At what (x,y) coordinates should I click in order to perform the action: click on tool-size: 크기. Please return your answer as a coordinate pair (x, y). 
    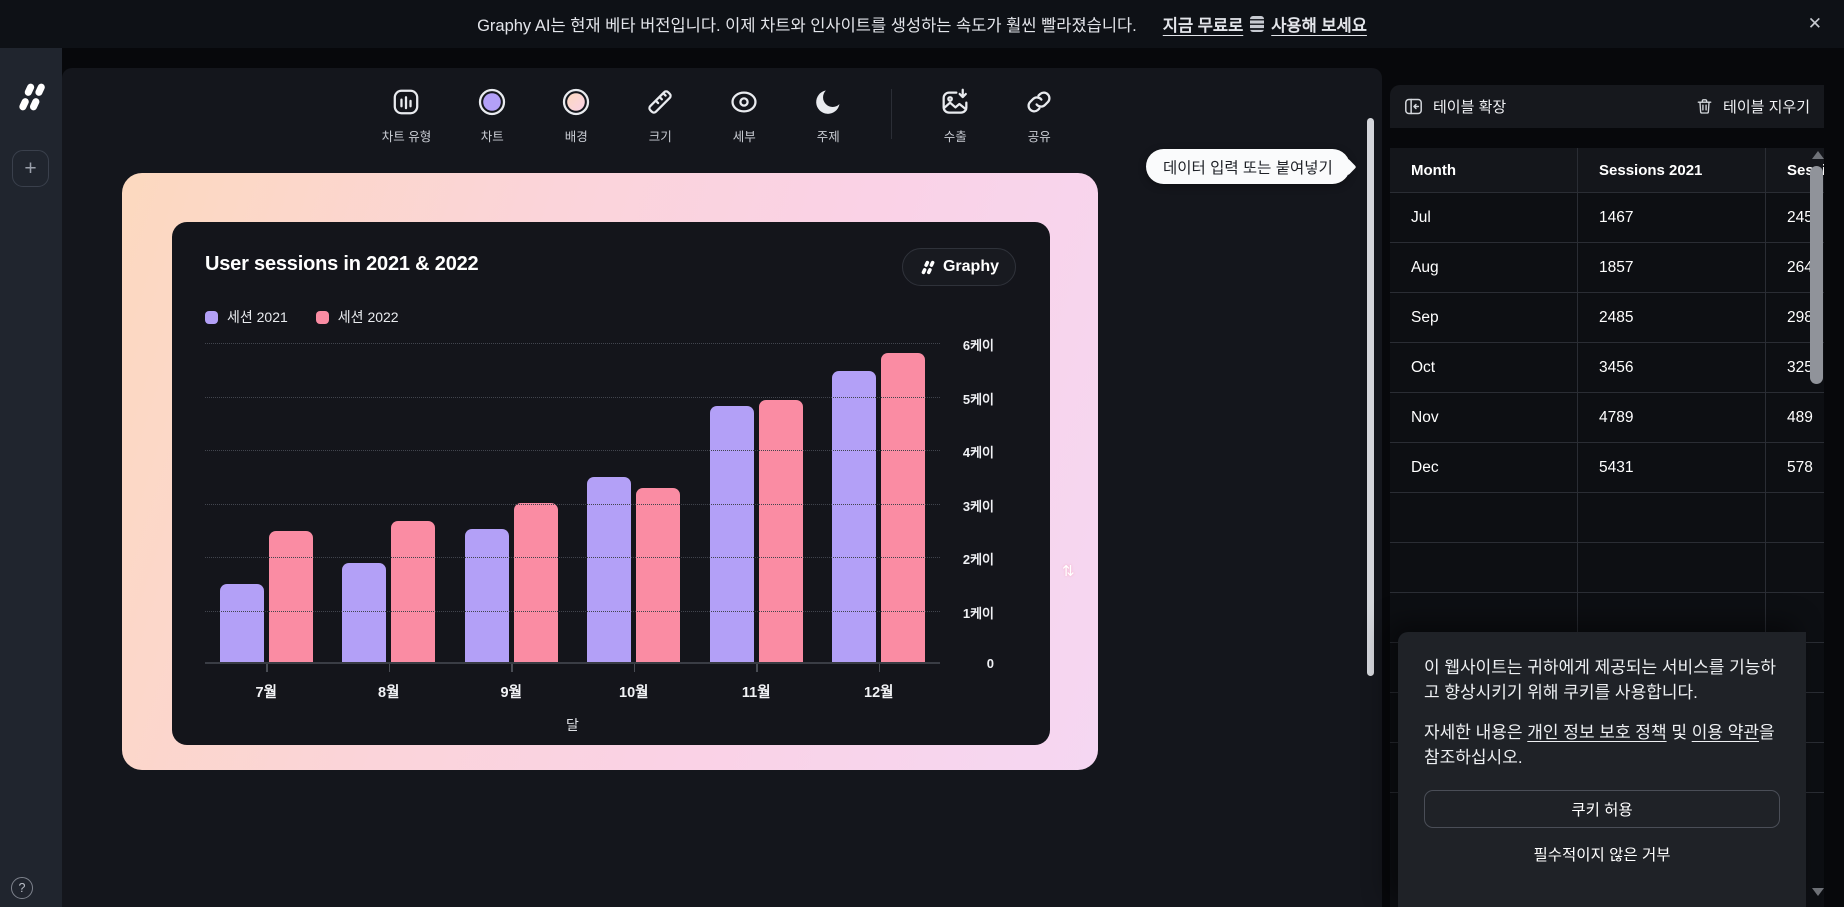
    Looking at the image, I should click on (660, 114).